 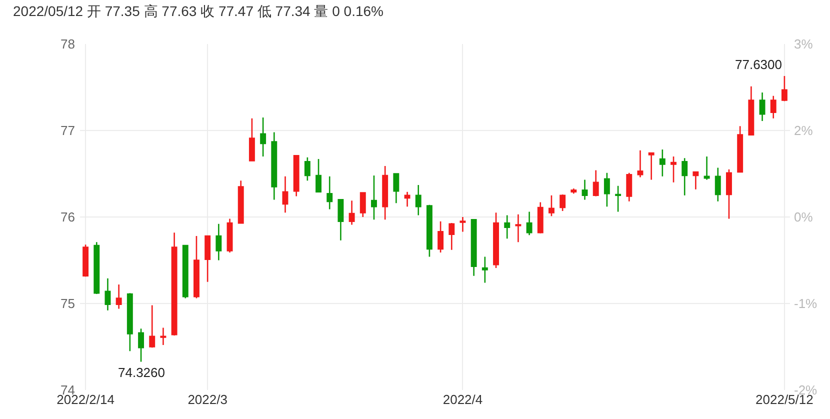 What do you see at coordinates (67, 130) in the screenshot?
I see `y-tick-label: 77` at bounding box center [67, 130].